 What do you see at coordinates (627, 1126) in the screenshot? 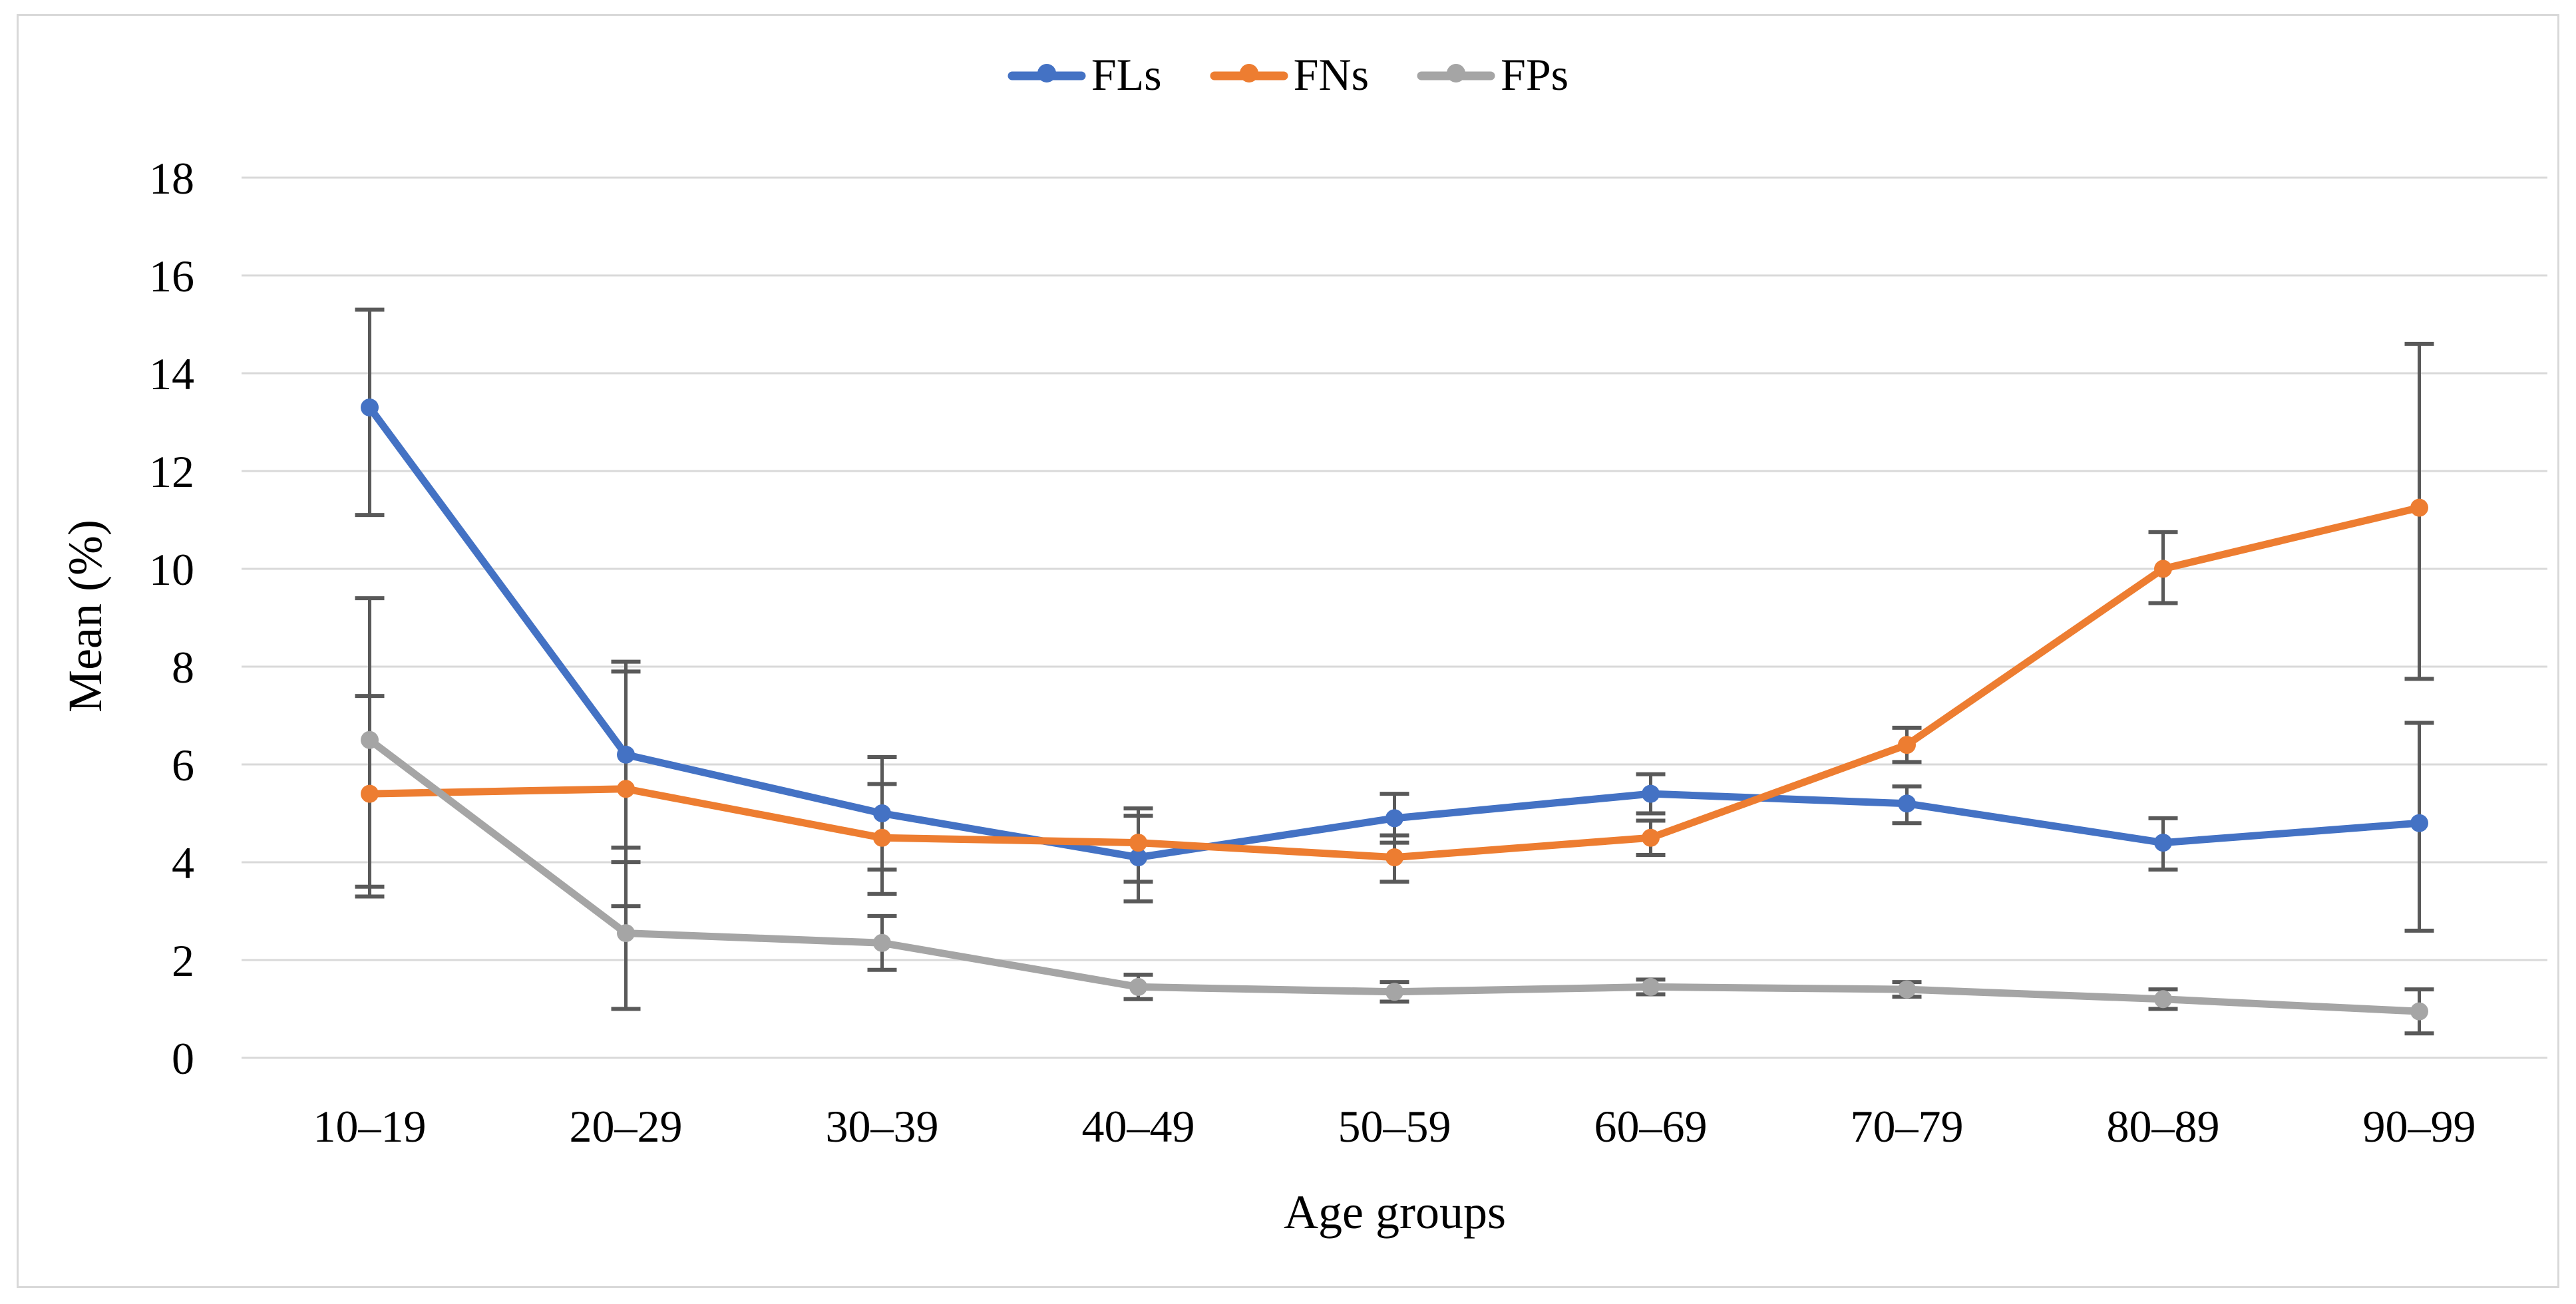
I see `x-tick-label: 20–29` at bounding box center [627, 1126].